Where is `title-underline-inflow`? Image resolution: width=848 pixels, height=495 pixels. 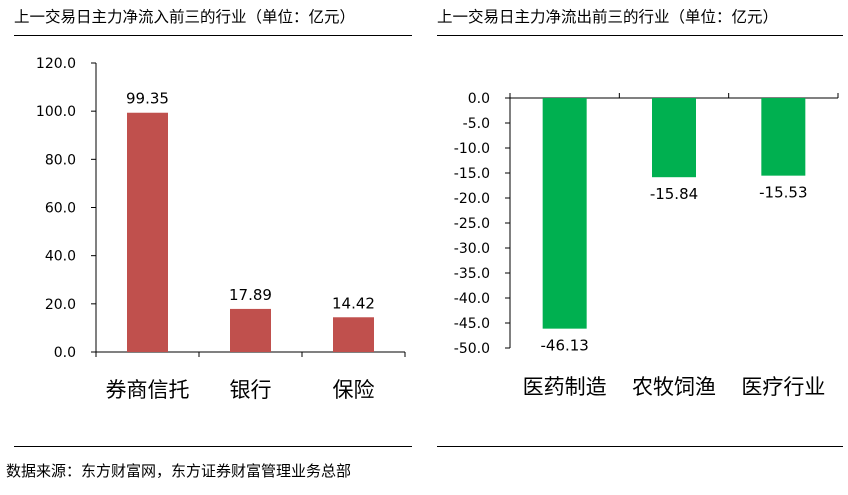 title-underline-inflow is located at coordinates (213, 35).